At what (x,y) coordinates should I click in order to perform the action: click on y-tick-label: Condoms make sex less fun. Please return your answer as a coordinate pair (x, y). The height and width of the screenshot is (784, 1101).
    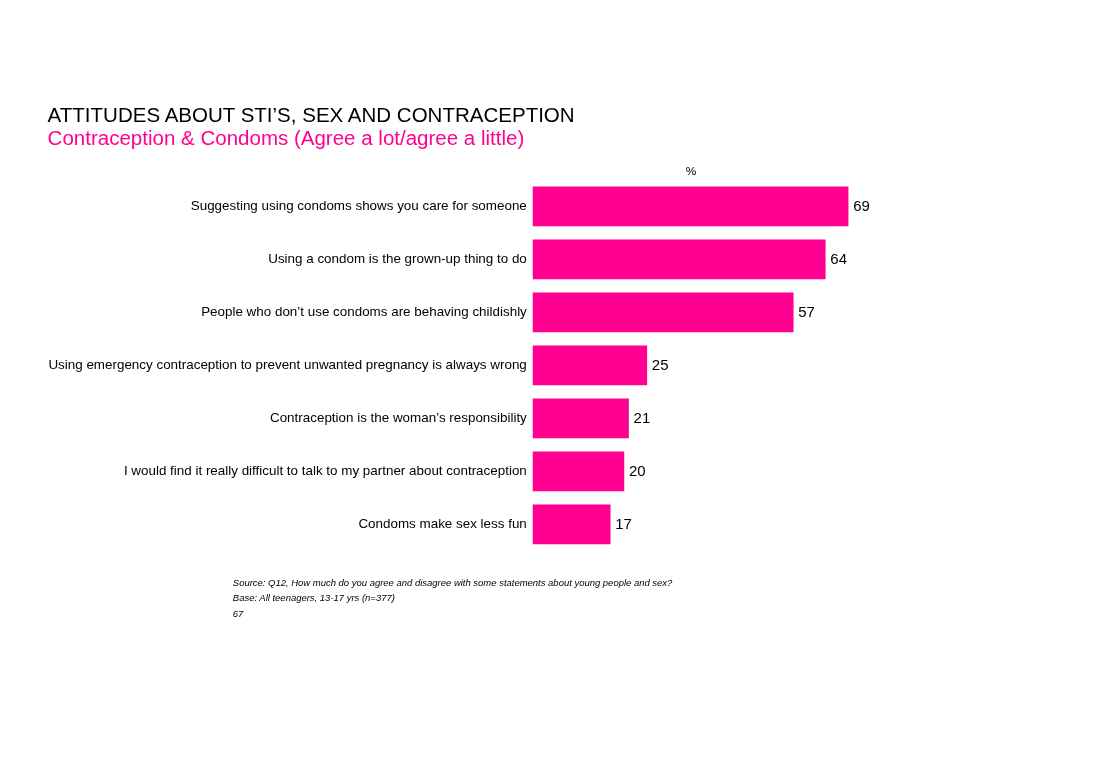
    Looking at the image, I should click on (442, 524).